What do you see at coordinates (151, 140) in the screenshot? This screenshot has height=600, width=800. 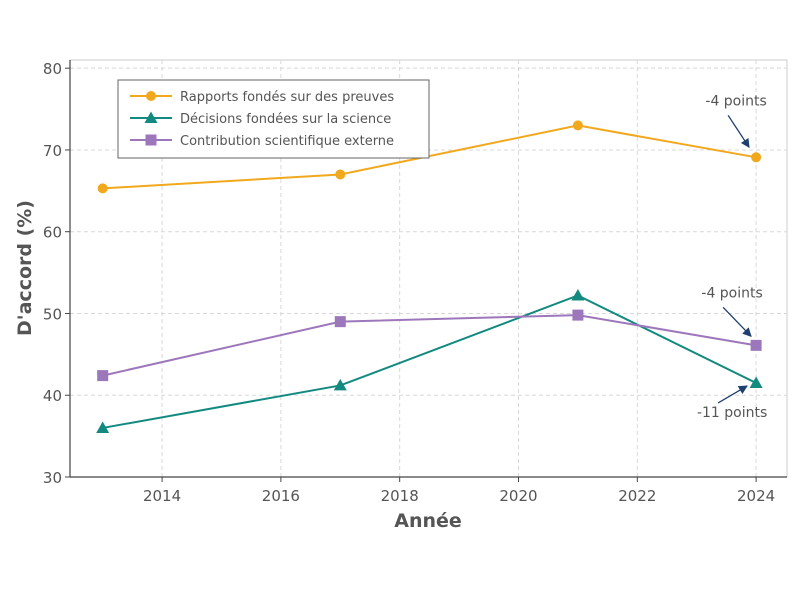 I see `legend-marker-square` at bounding box center [151, 140].